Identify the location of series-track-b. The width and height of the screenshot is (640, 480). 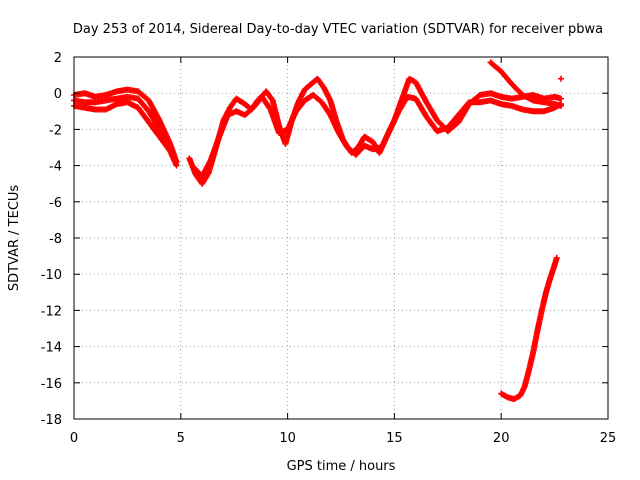
(375, 131).